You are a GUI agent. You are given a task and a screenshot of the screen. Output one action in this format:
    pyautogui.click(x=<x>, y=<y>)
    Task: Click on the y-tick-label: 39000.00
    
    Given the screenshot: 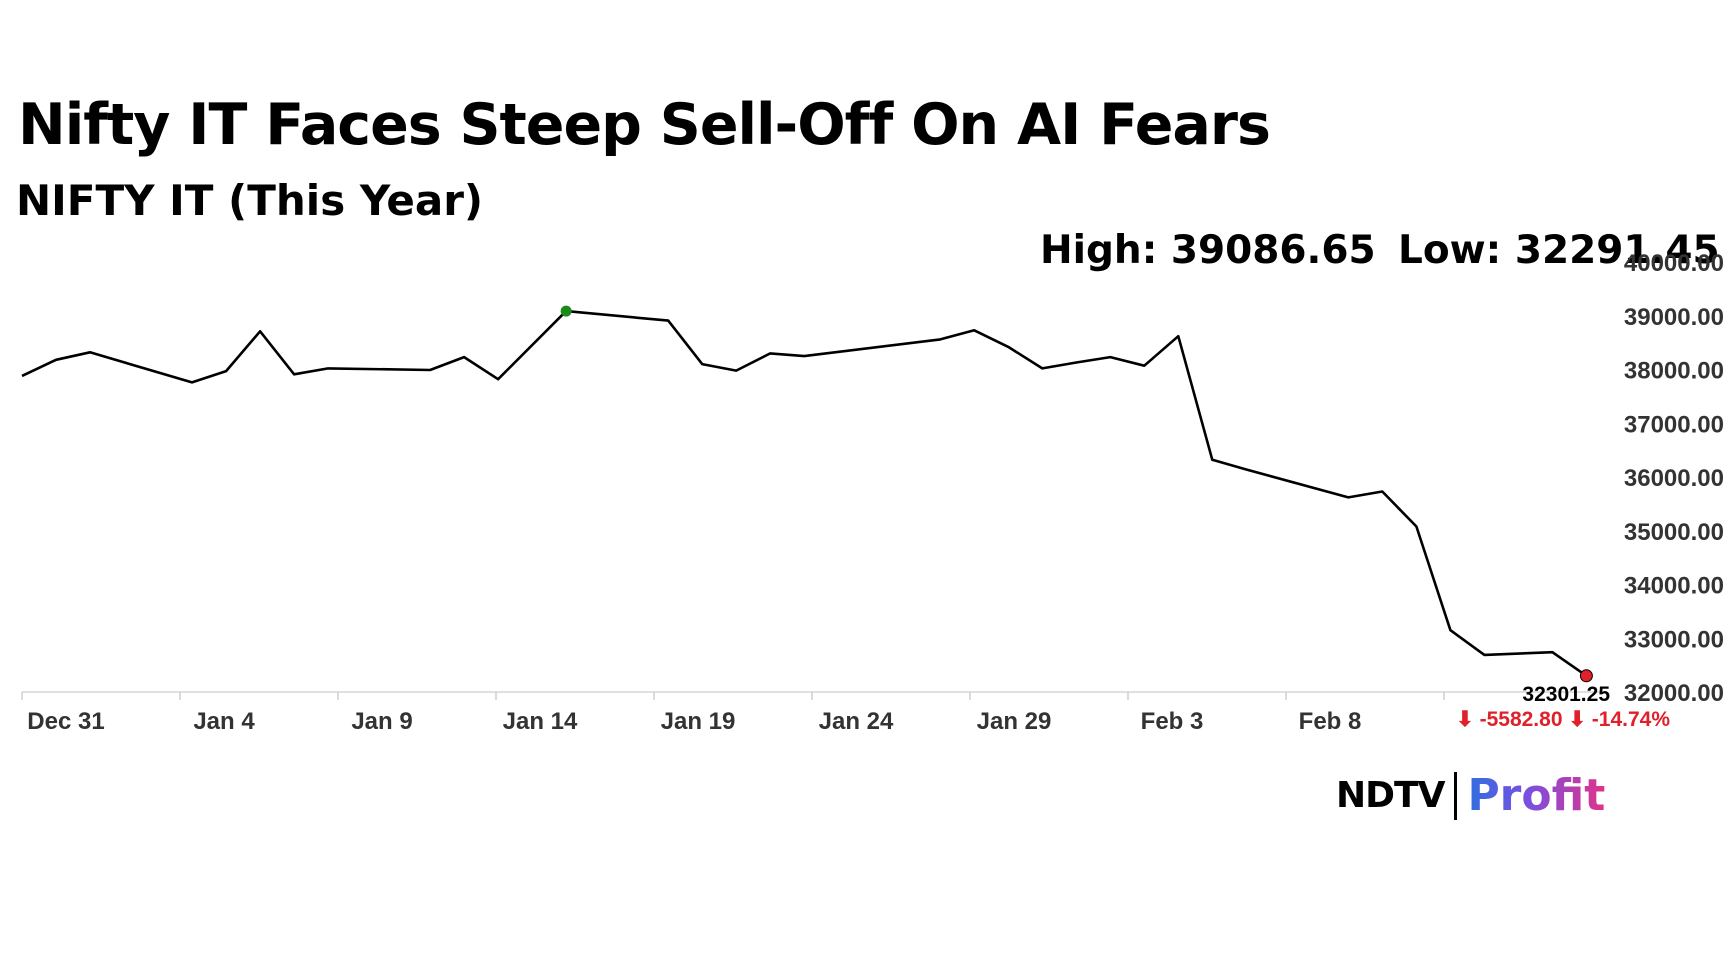 What is the action you would take?
    pyautogui.click(x=1674, y=317)
    